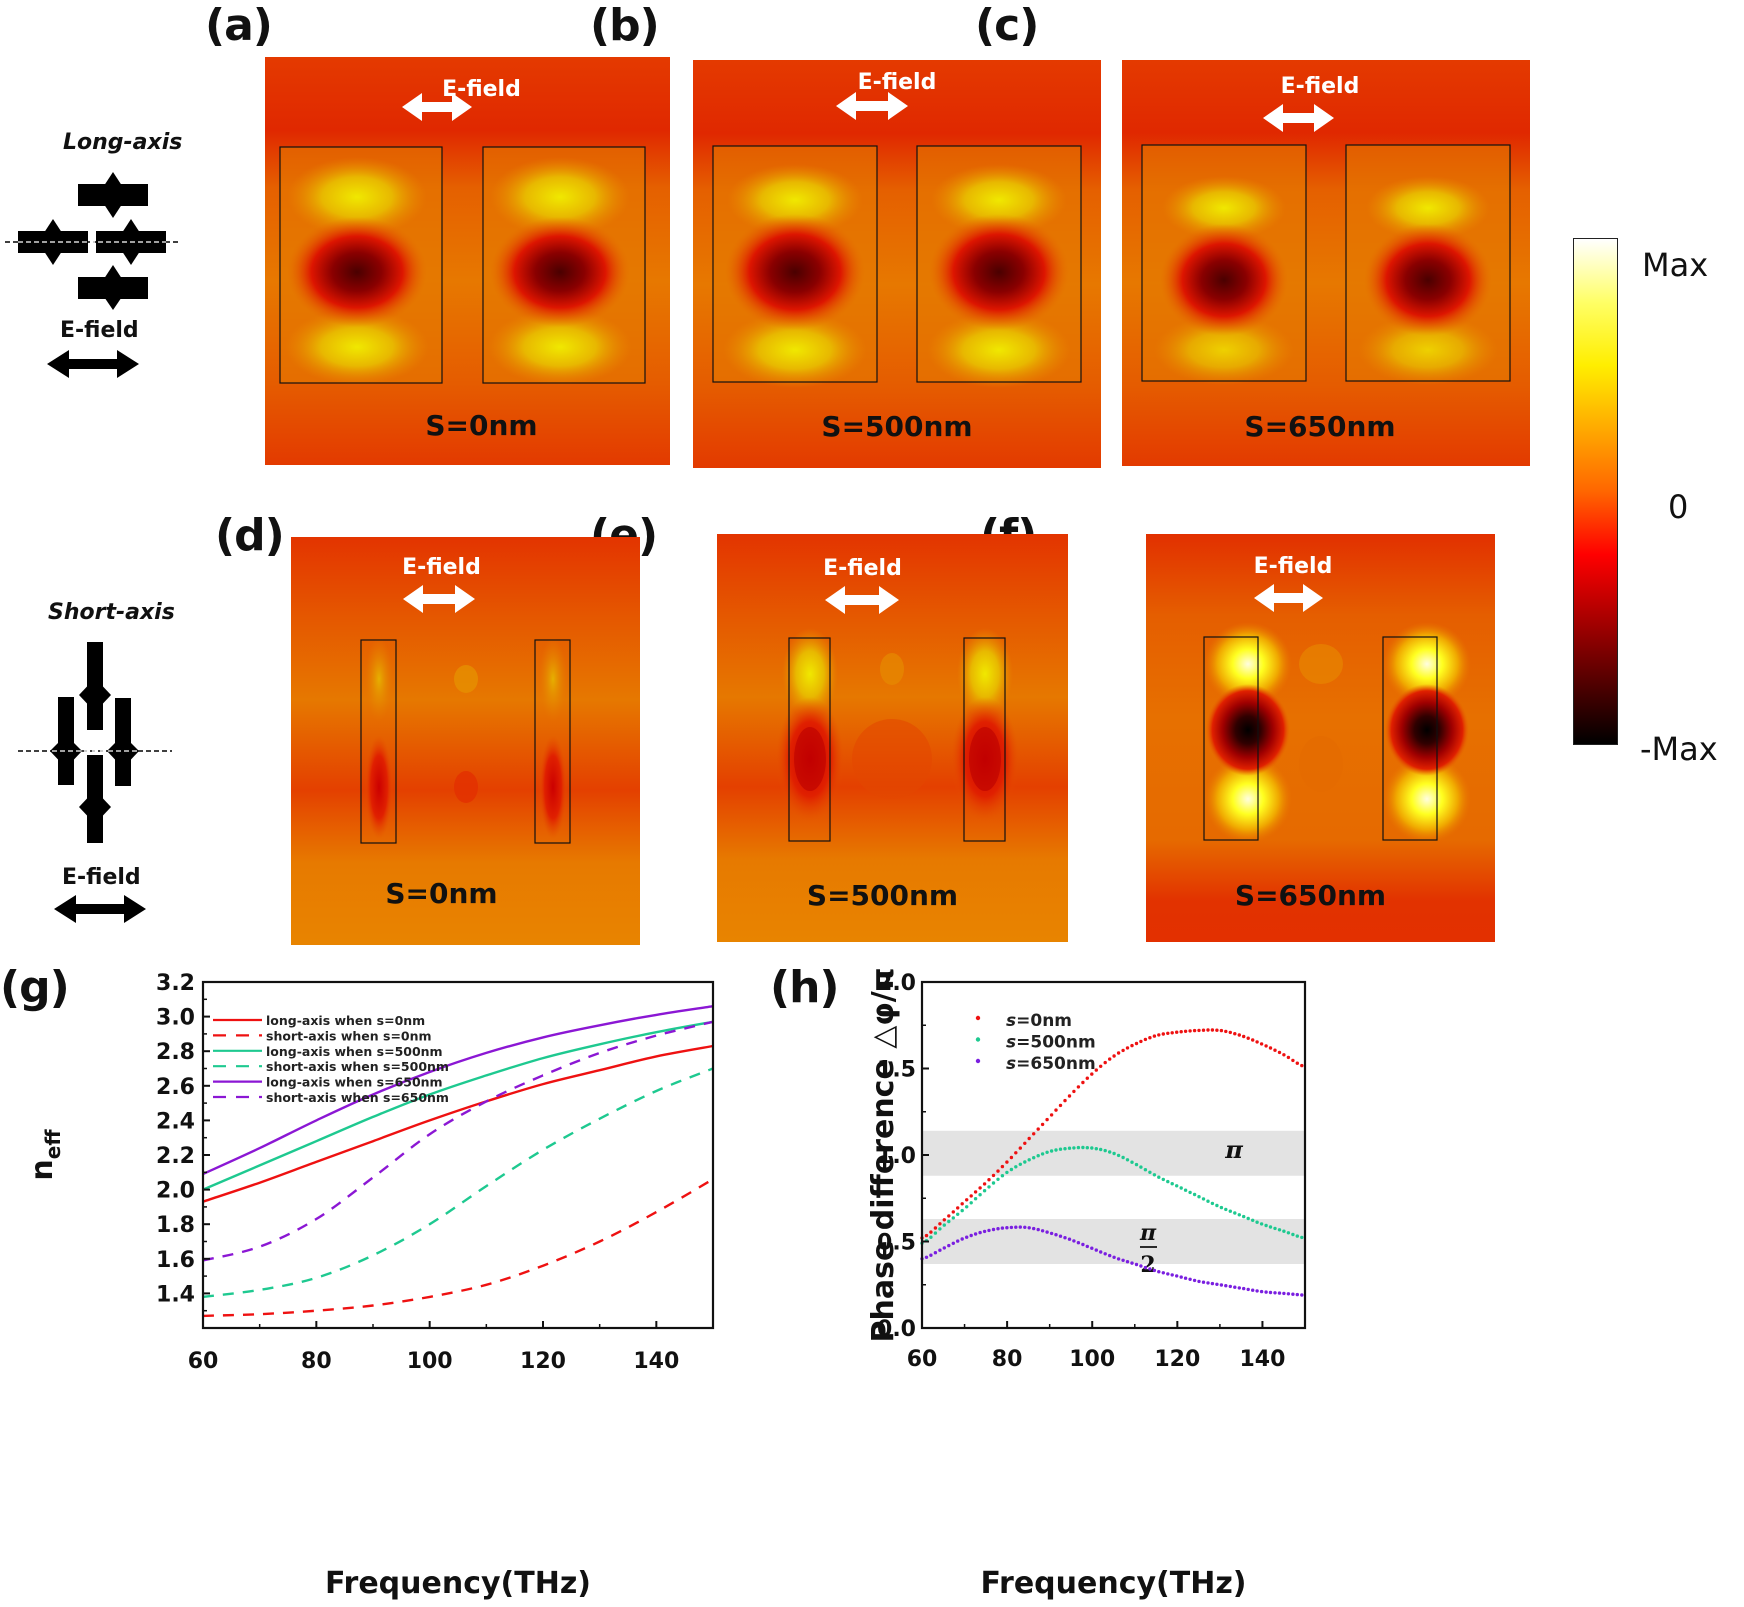 Image resolution: width=1744 pixels, height=1607 pixels. I want to click on panel-label-g: (g), so click(35, 987).